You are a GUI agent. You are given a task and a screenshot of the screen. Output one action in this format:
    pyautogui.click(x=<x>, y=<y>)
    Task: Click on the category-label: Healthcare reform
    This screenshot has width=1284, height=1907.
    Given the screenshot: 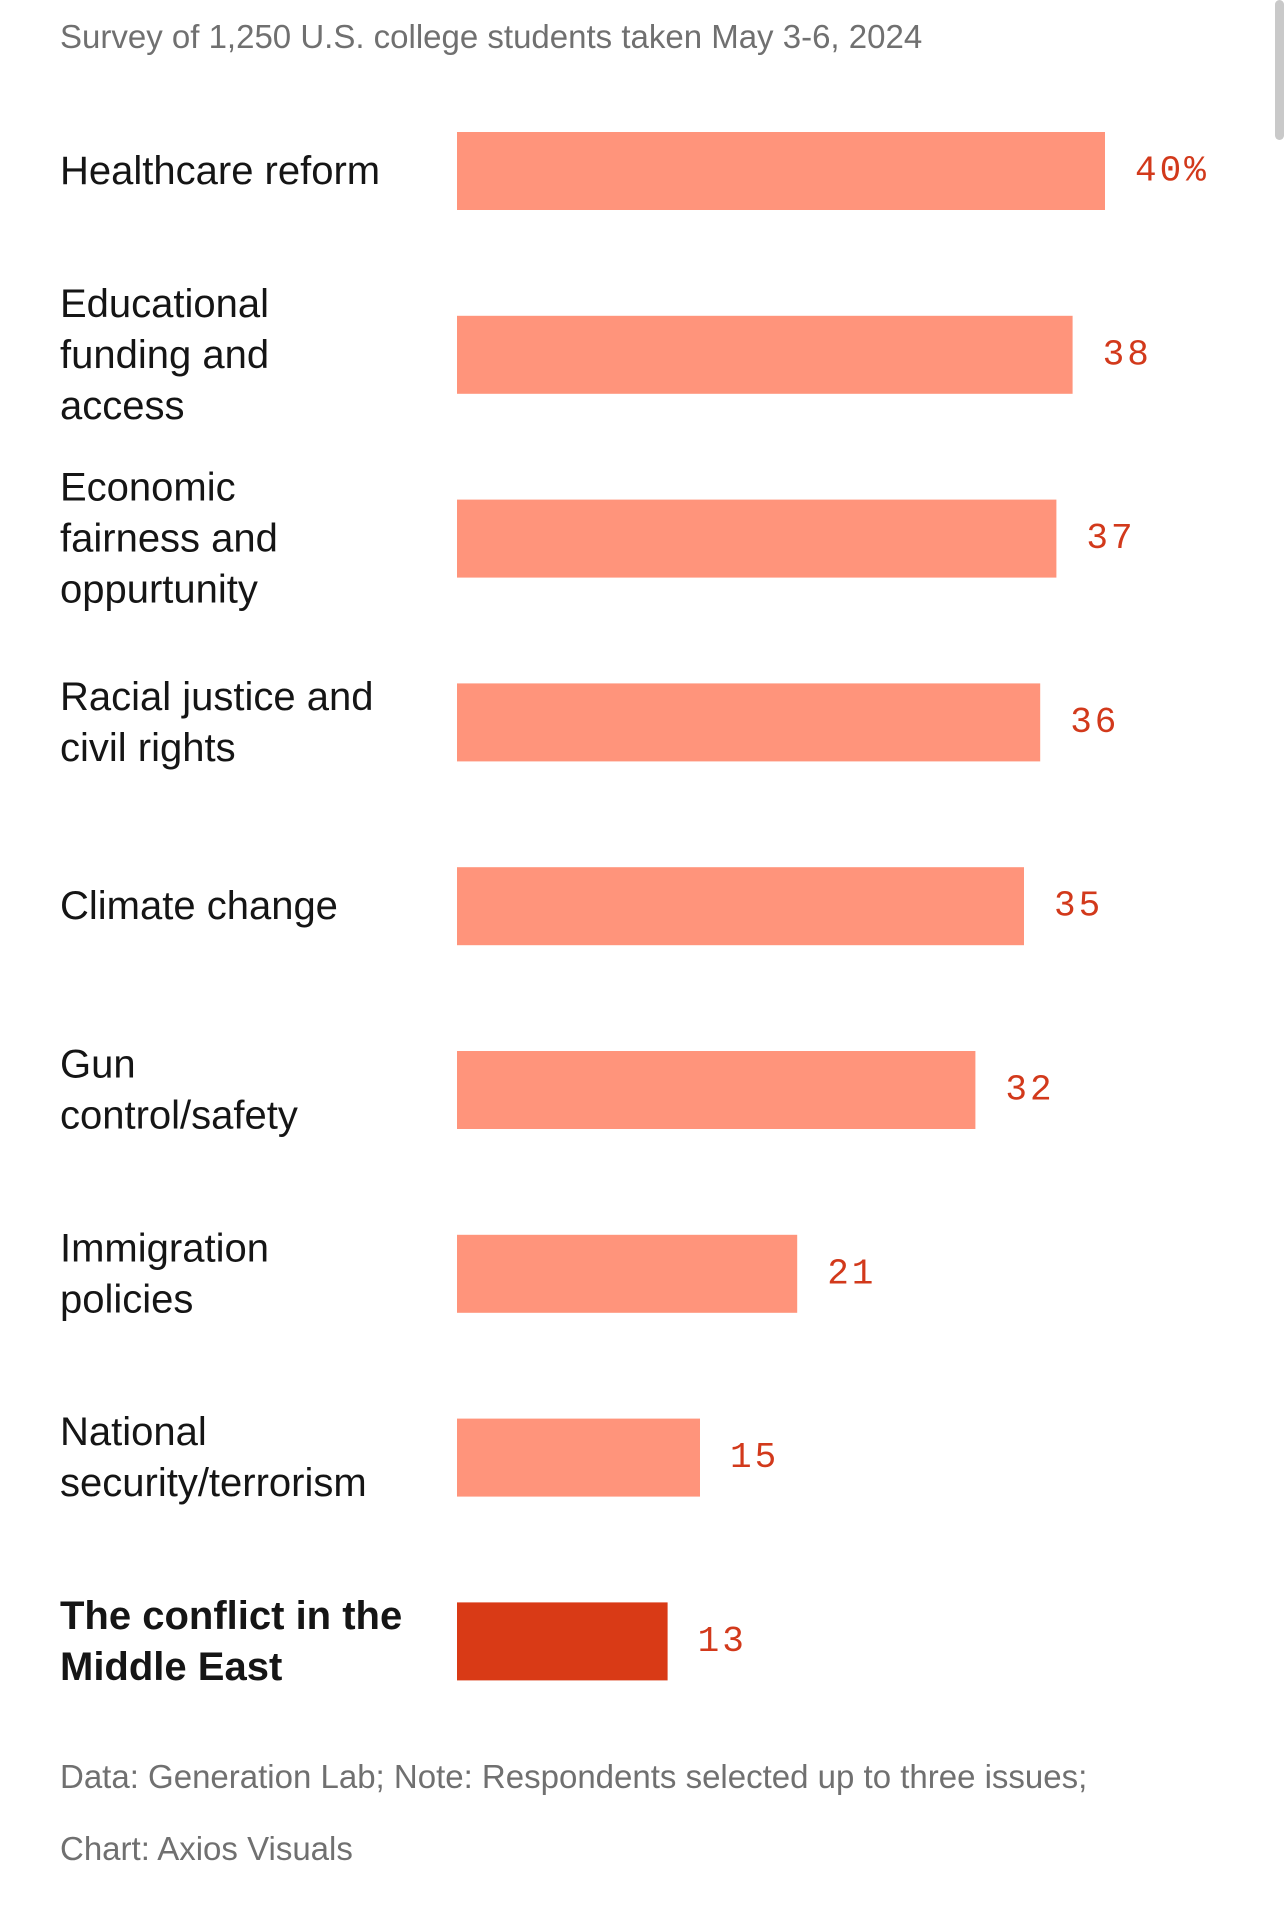 What is the action you would take?
    pyautogui.click(x=220, y=171)
    